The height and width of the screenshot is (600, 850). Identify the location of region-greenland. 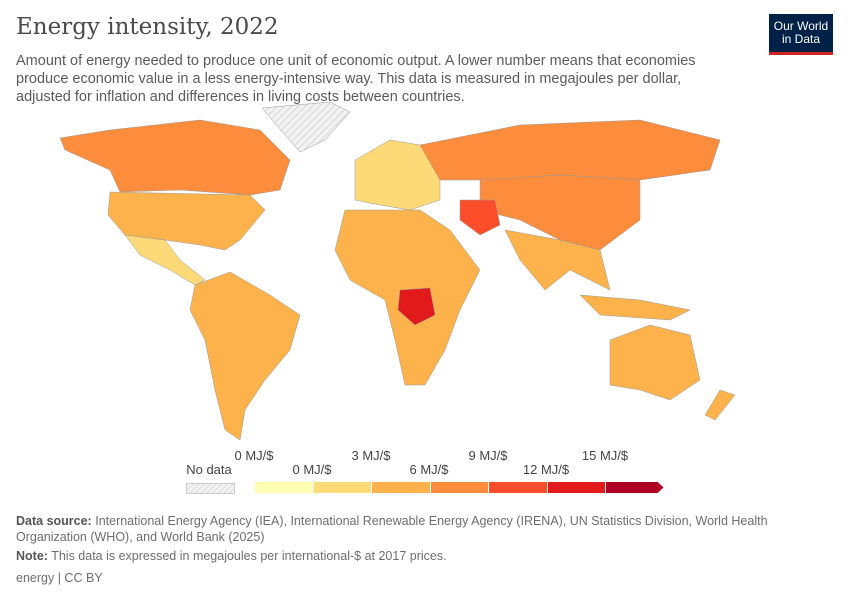
(306, 127).